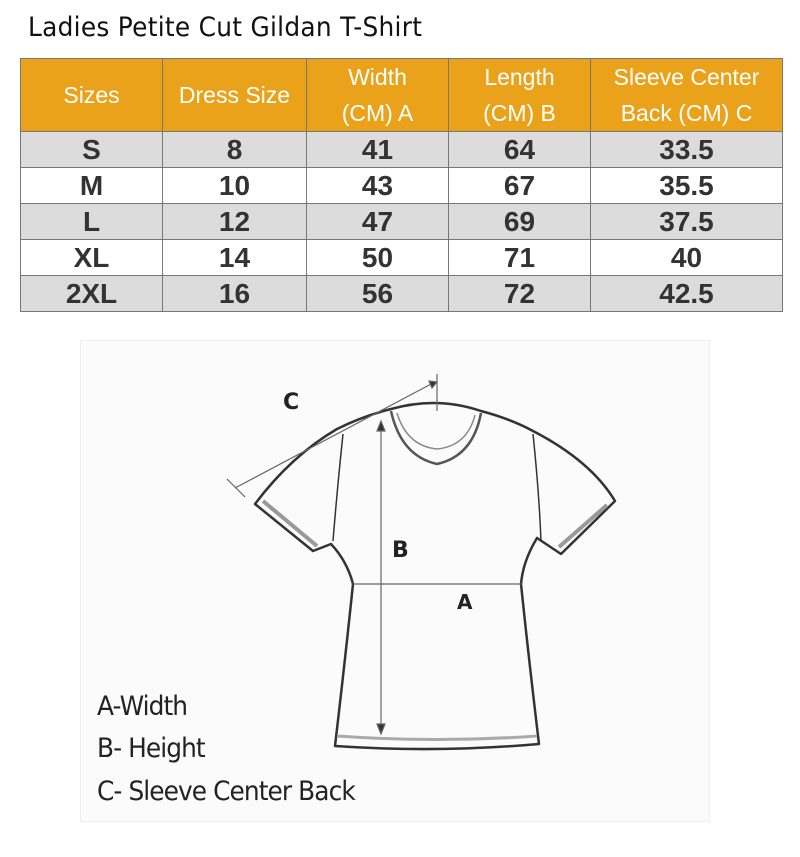  Describe the element at coordinates (686, 185) in the screenshot. I see `table-cell: 35.5` at that location.